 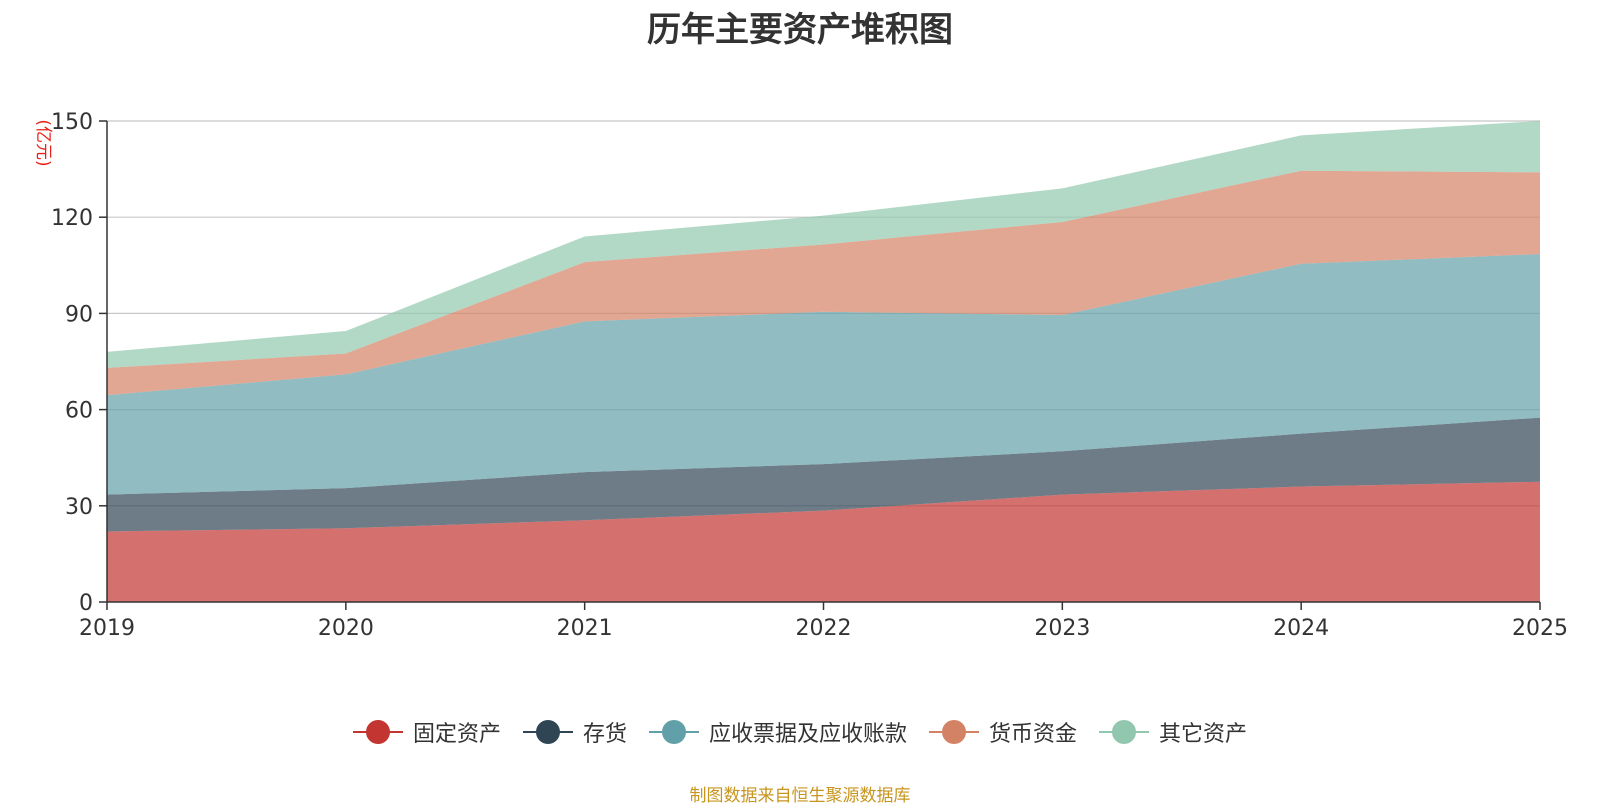 I want to click on x-tick-label: 2024, so click(x=1301, y=628).